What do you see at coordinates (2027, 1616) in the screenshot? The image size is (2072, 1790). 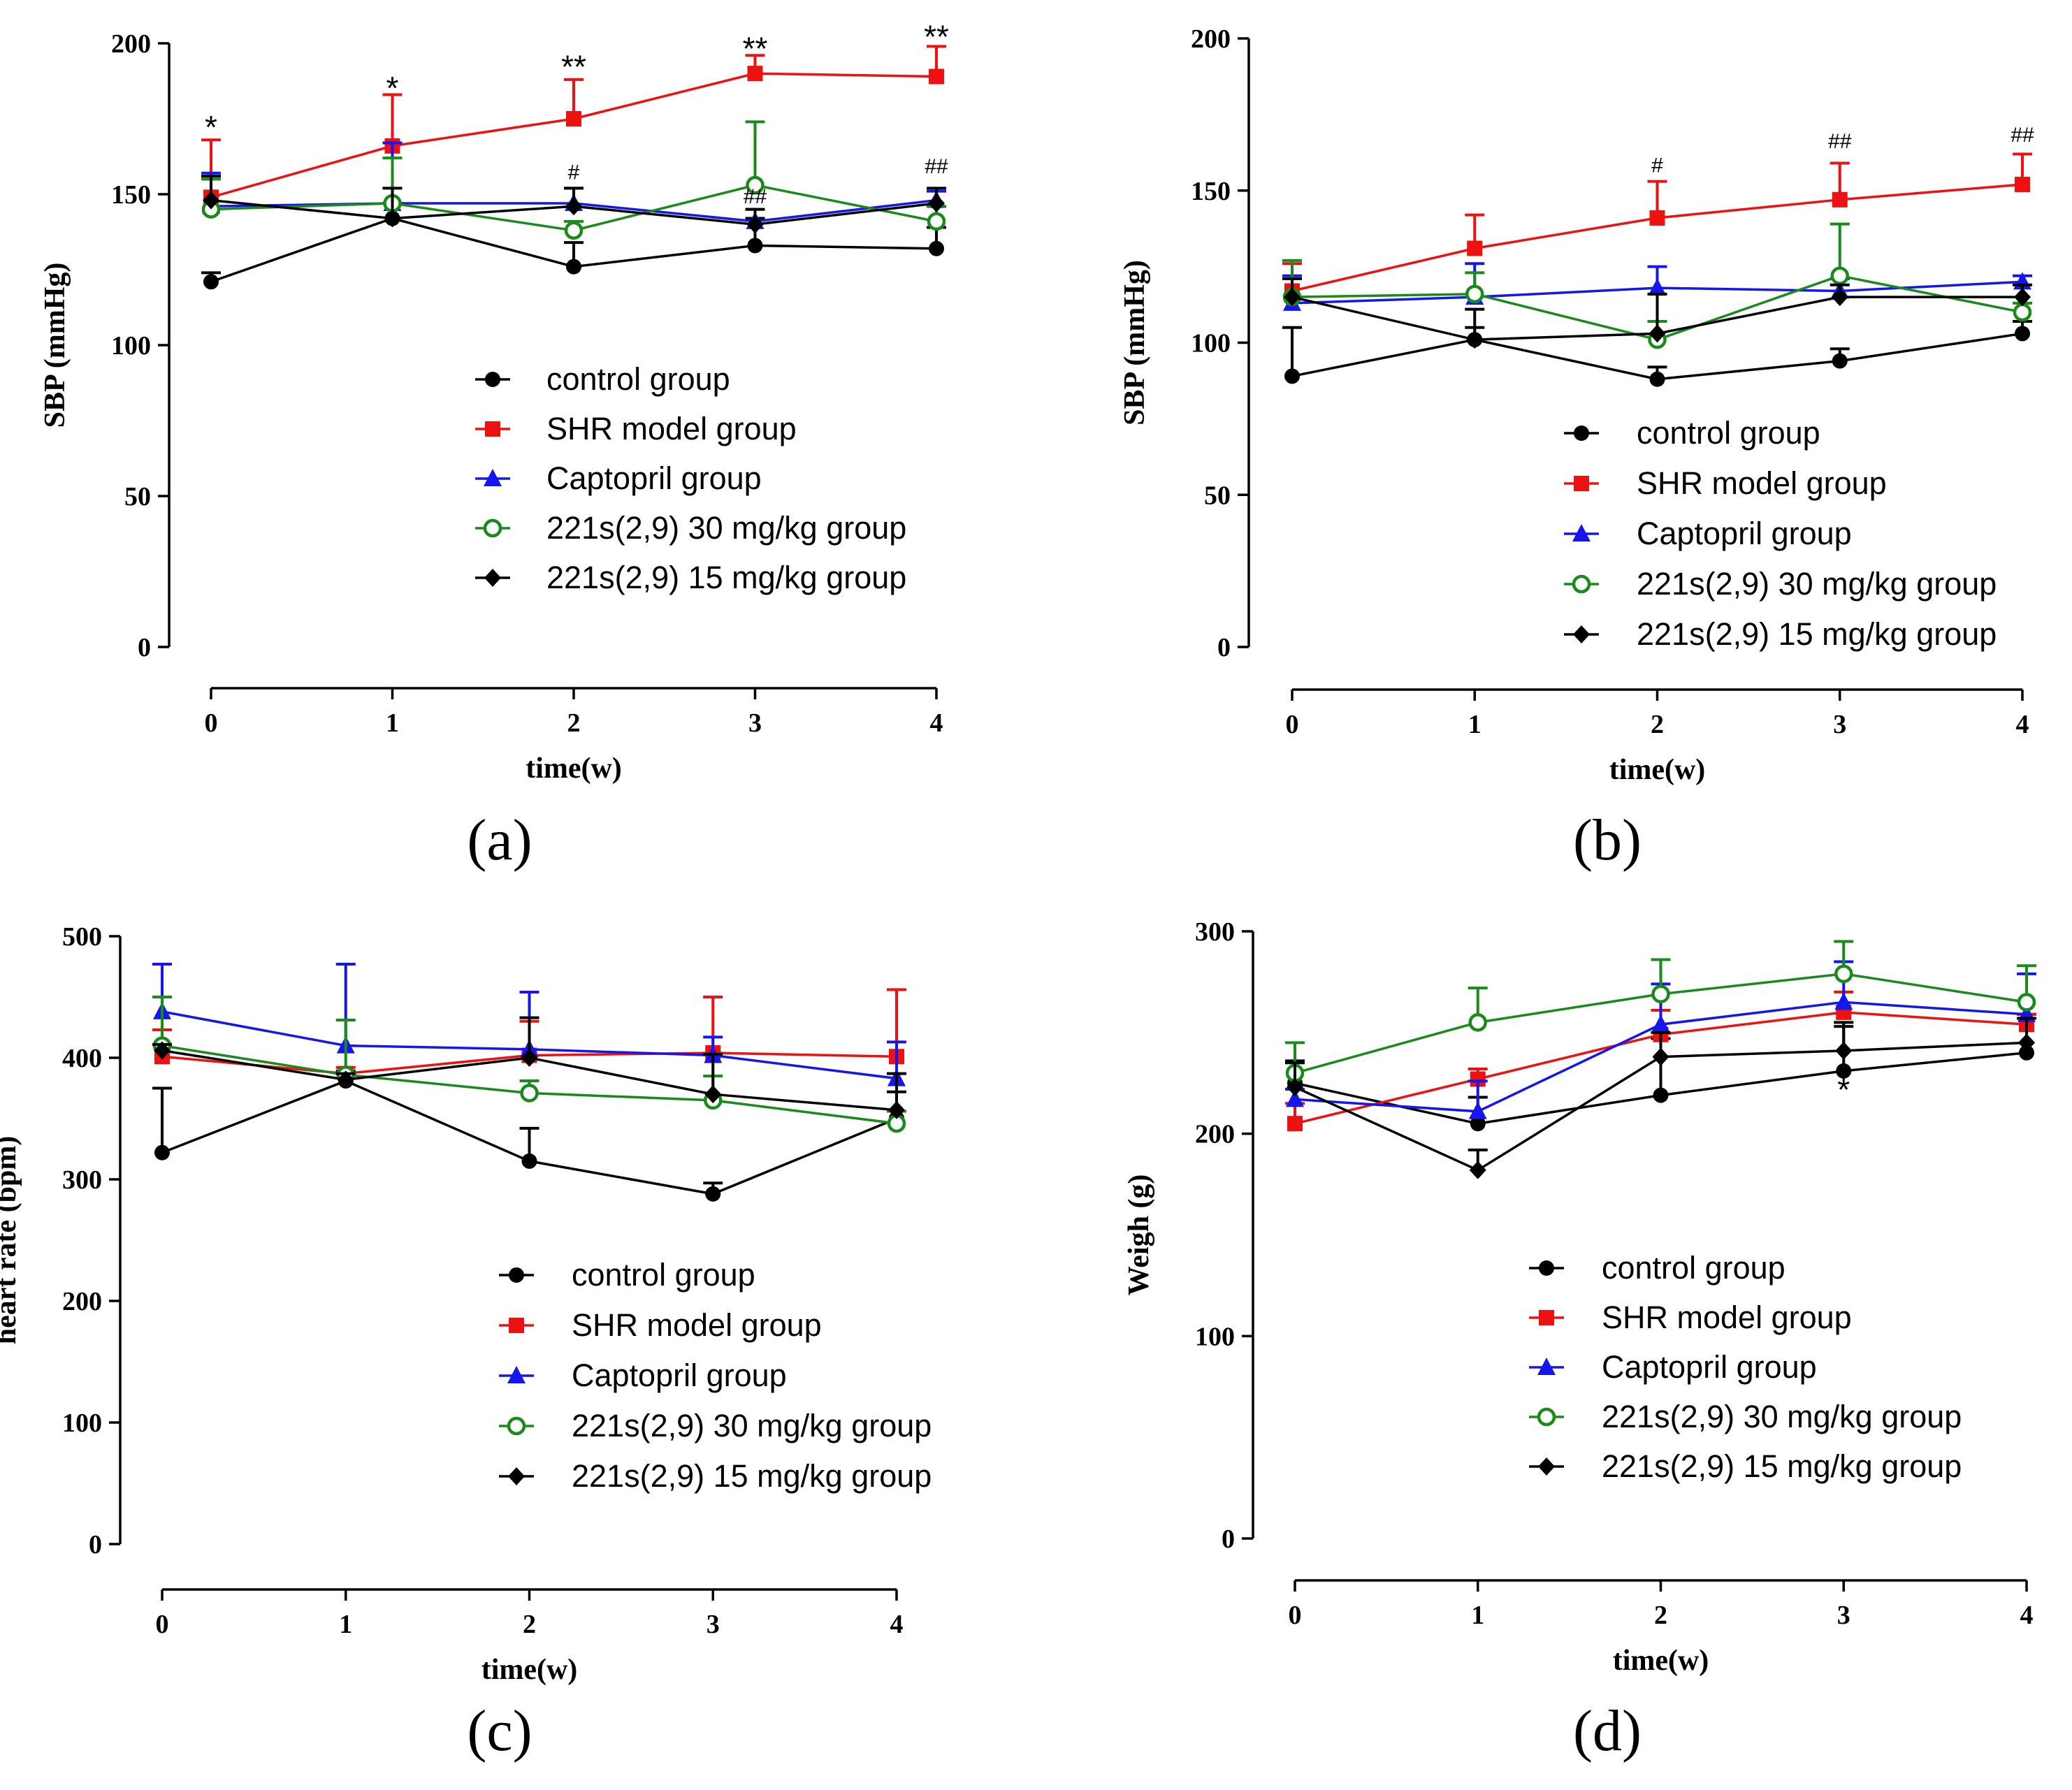 I see `x-tick-label: 4` at bounding box center [2027, 1616].